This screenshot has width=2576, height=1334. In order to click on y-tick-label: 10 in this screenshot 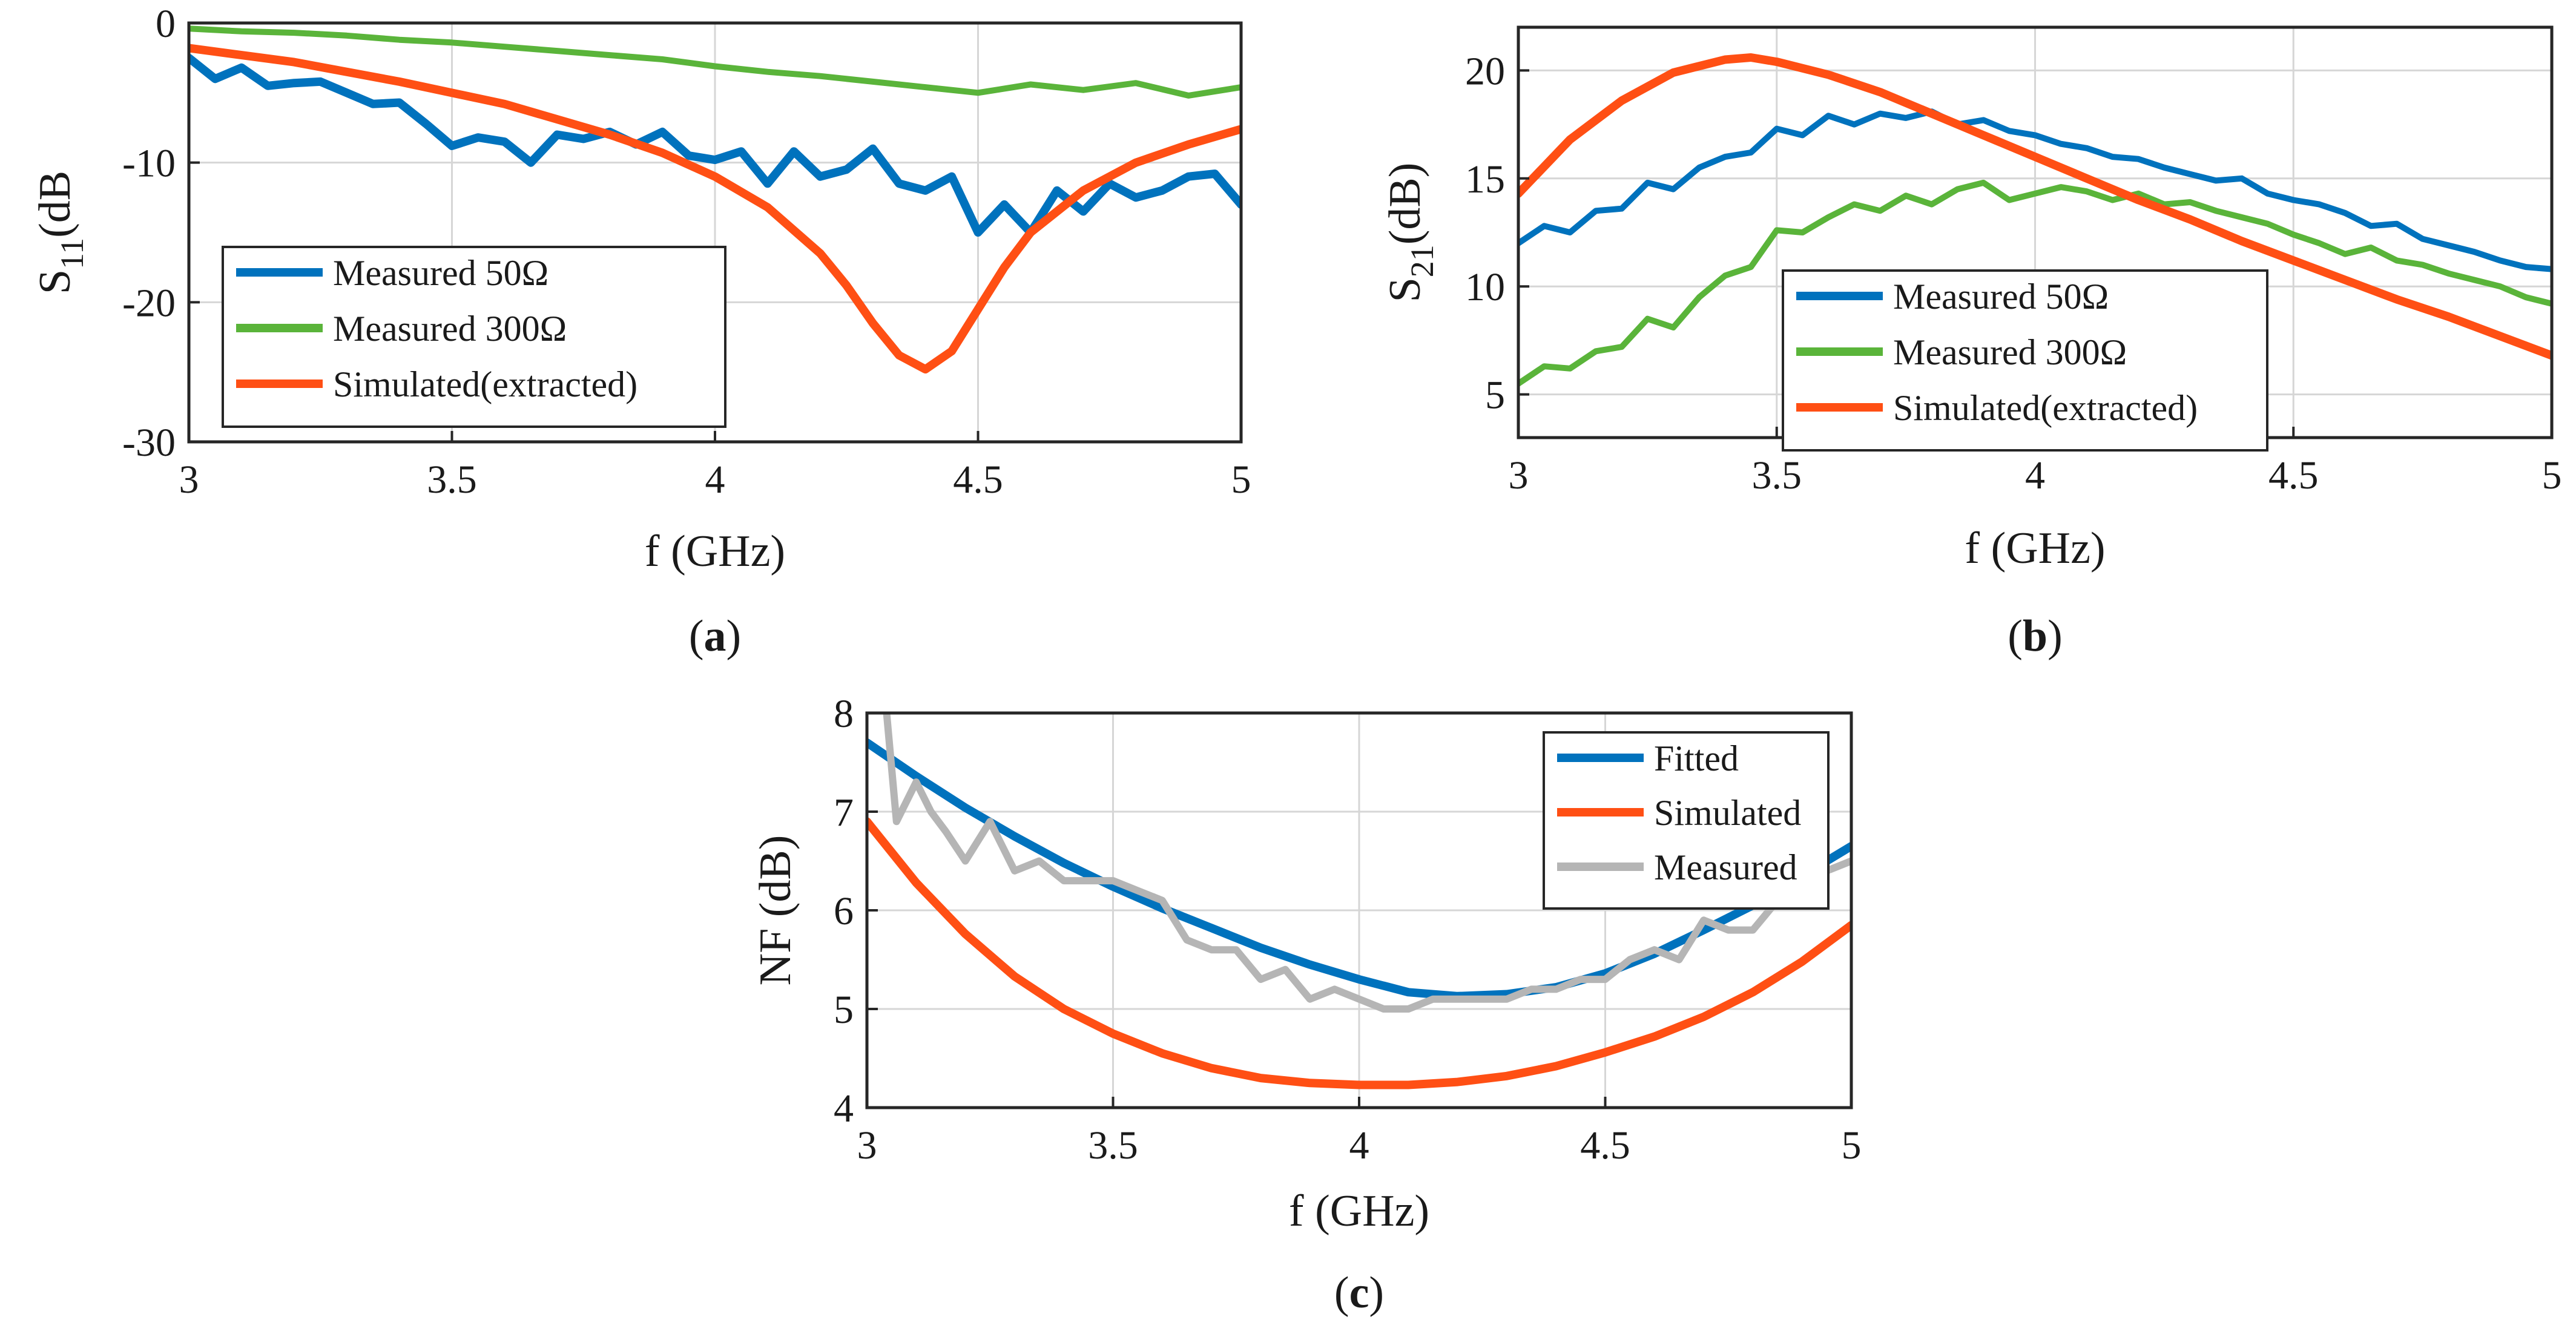, I will do `click(1485, 287)`.